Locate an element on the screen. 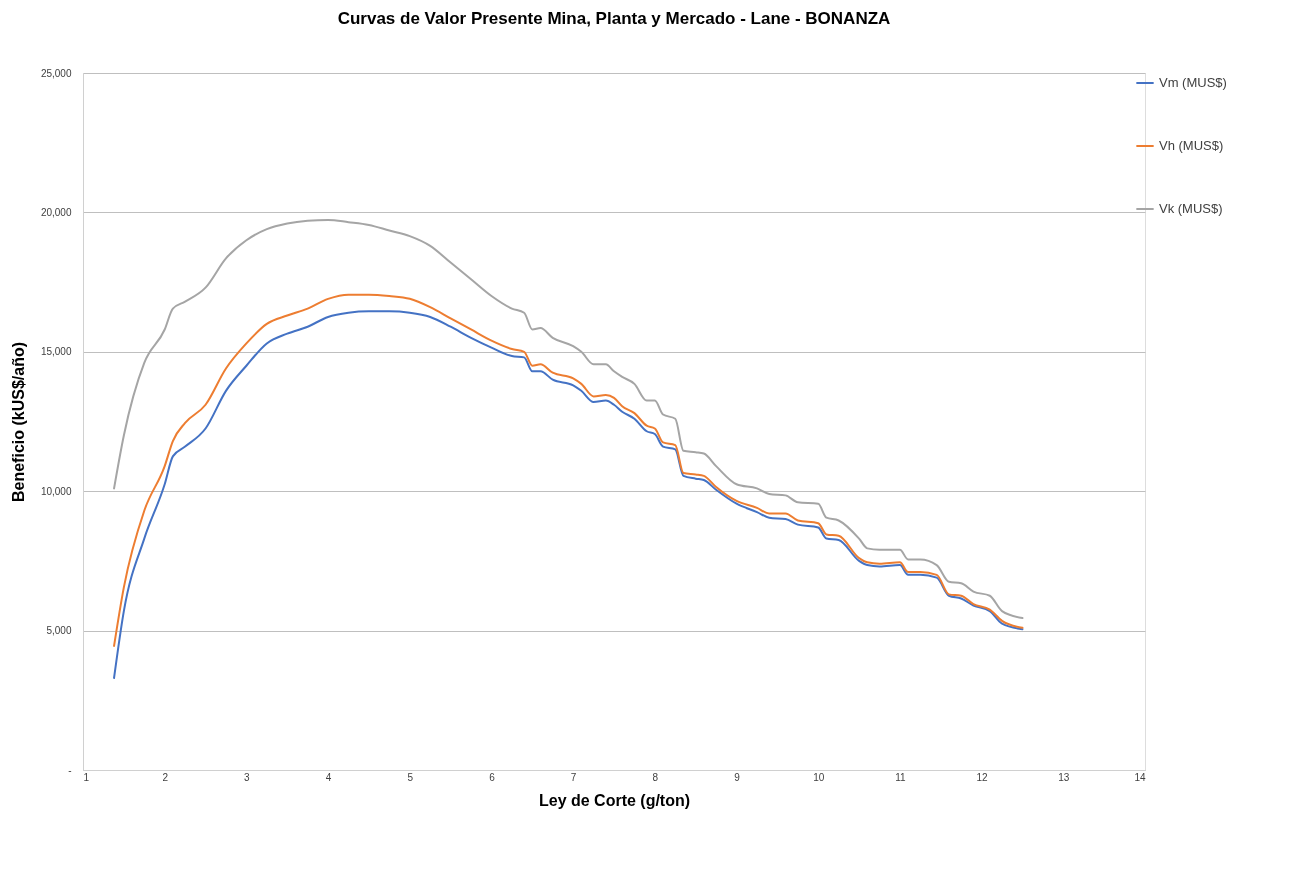 This screenshot has height=886, width=1309. chart-title: Curvas de Valor Presente Mina, Planta y Mercado - Lane - BONANZA is located at coordinates (614, 18).